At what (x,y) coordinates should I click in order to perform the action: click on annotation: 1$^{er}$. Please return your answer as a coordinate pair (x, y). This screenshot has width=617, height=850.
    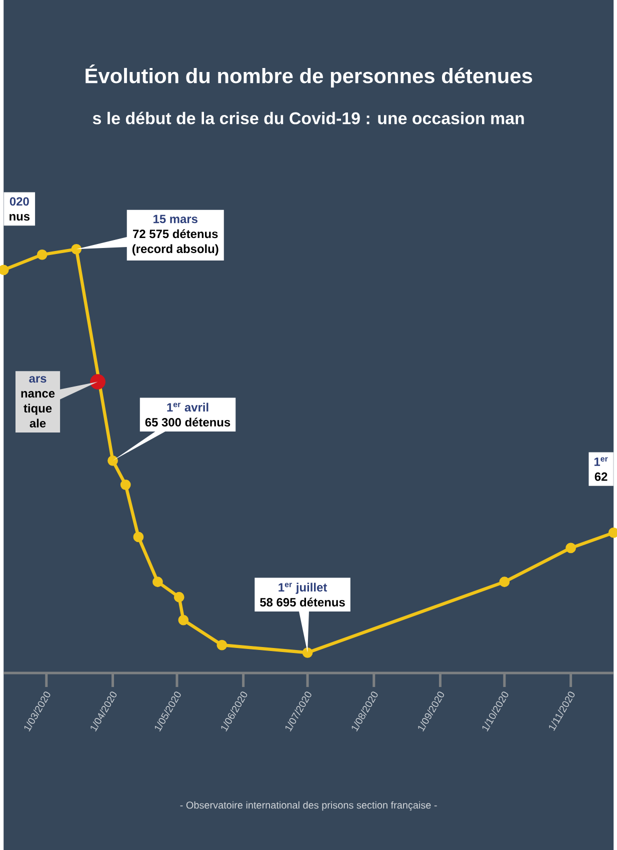
    Looking at the image, I should click on (601, 461).